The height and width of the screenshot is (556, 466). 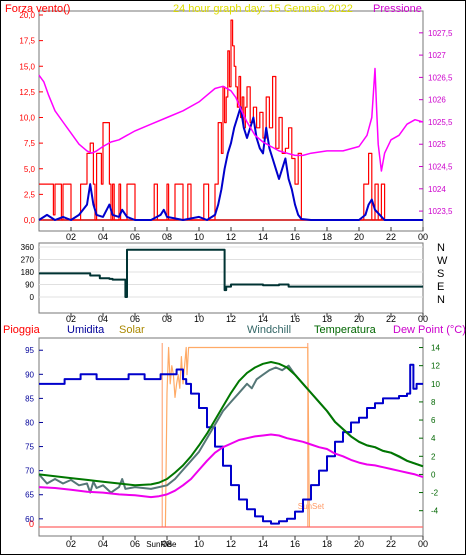 What do you see at coordinates (429, 330) in the screenshot?
I see `label-dew-point: Dew Point (°C)` at bounding box center [429, 330].